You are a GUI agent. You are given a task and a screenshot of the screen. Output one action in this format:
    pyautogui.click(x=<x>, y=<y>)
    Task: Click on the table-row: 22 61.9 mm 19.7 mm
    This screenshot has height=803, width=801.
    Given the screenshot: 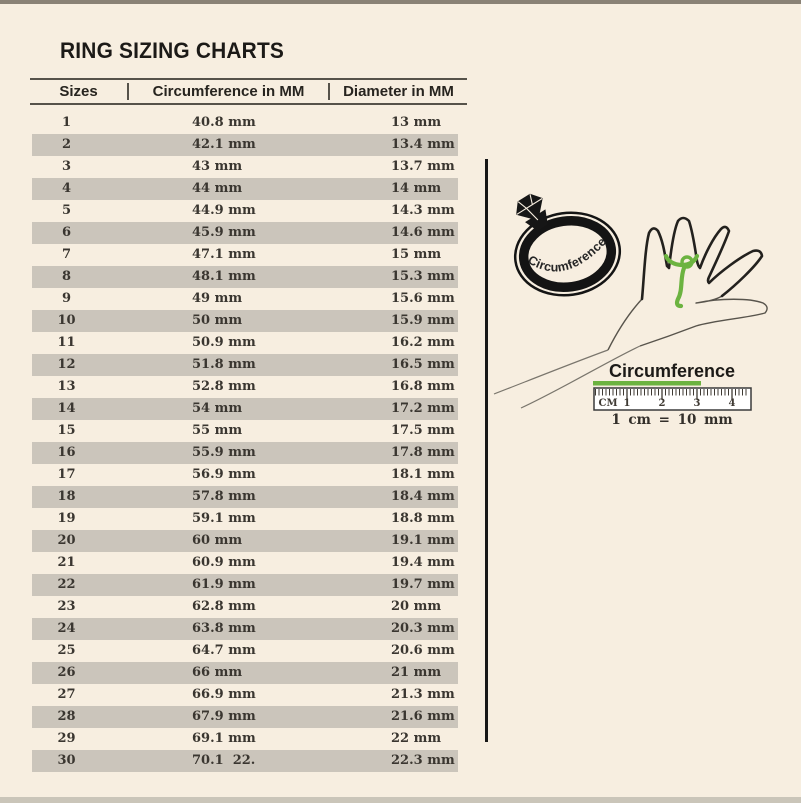 What is the action you would take?
    pyautogui.click(x=245, y=585)
    